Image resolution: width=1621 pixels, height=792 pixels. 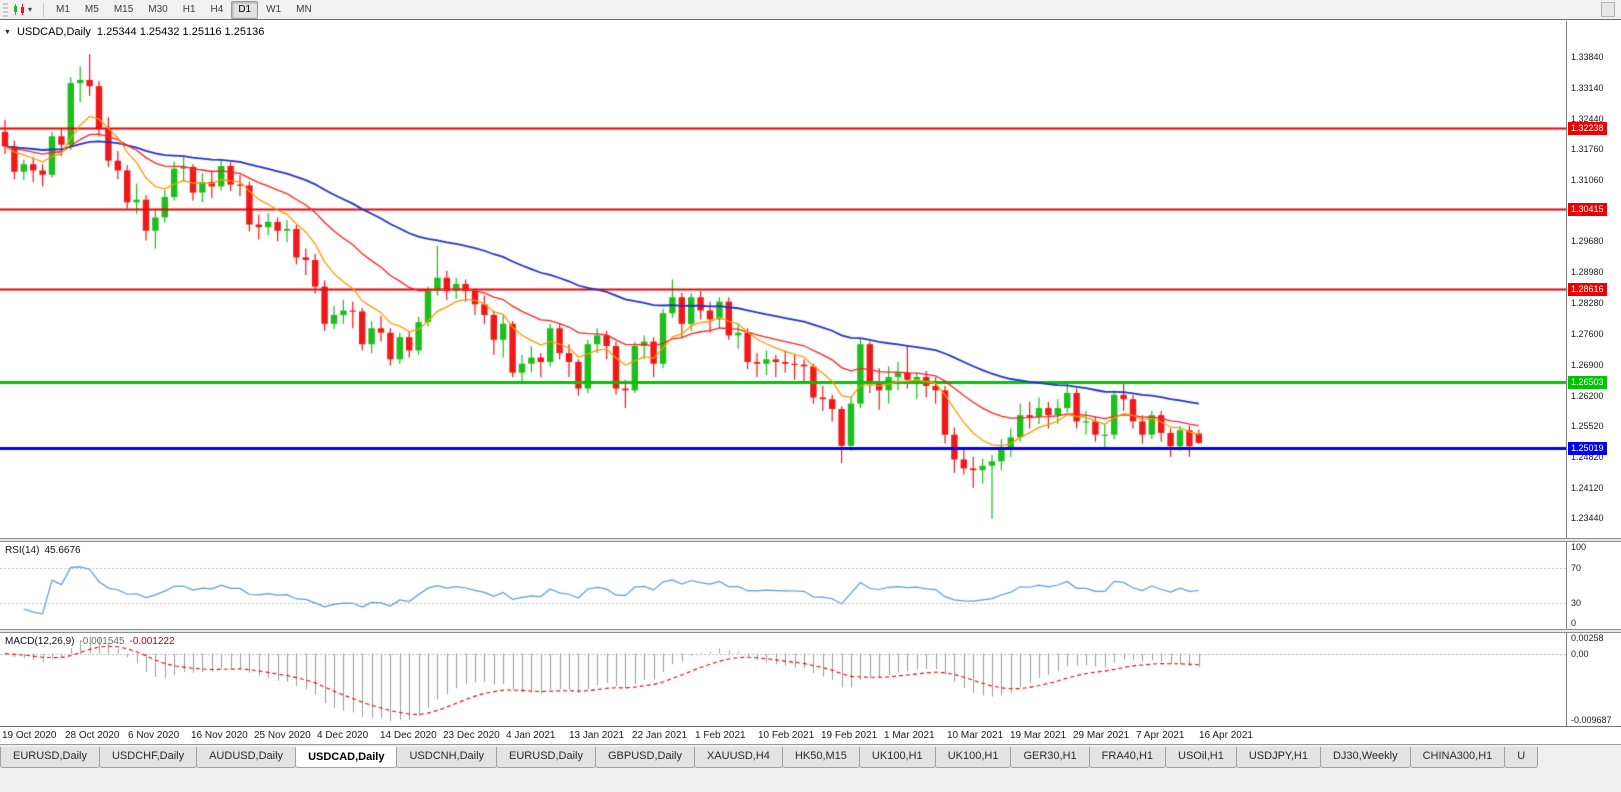 I want to click on price-axis-label: 1.31060, so click(x=1587, y=180).